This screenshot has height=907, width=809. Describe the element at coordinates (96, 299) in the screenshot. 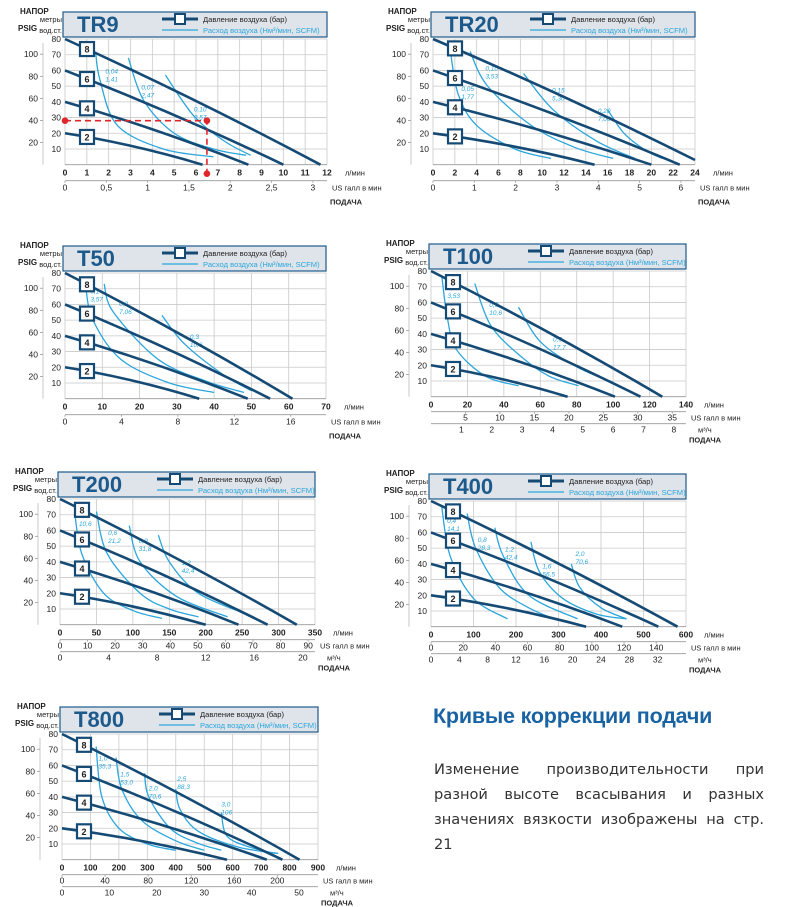

I see `air-curve-label-scfm: 3,57` at that location.